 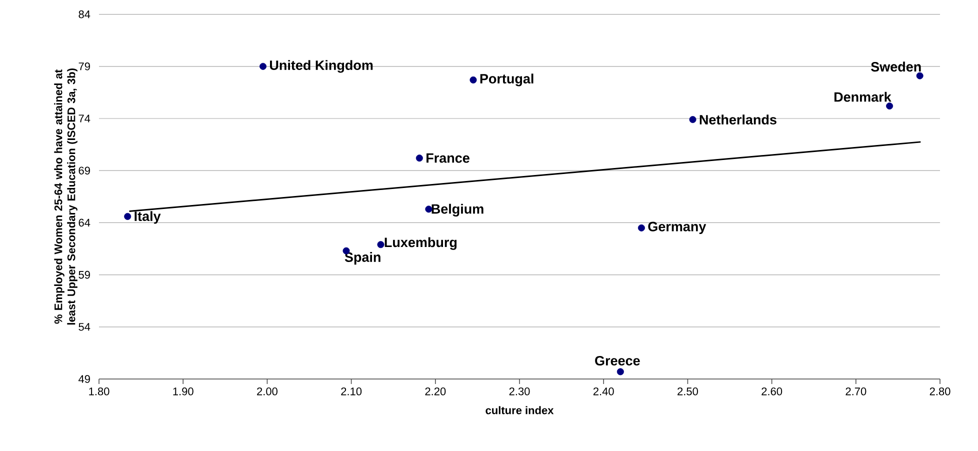 I want to click on x-tick-label: 2.50, so click(x=688, y=392).